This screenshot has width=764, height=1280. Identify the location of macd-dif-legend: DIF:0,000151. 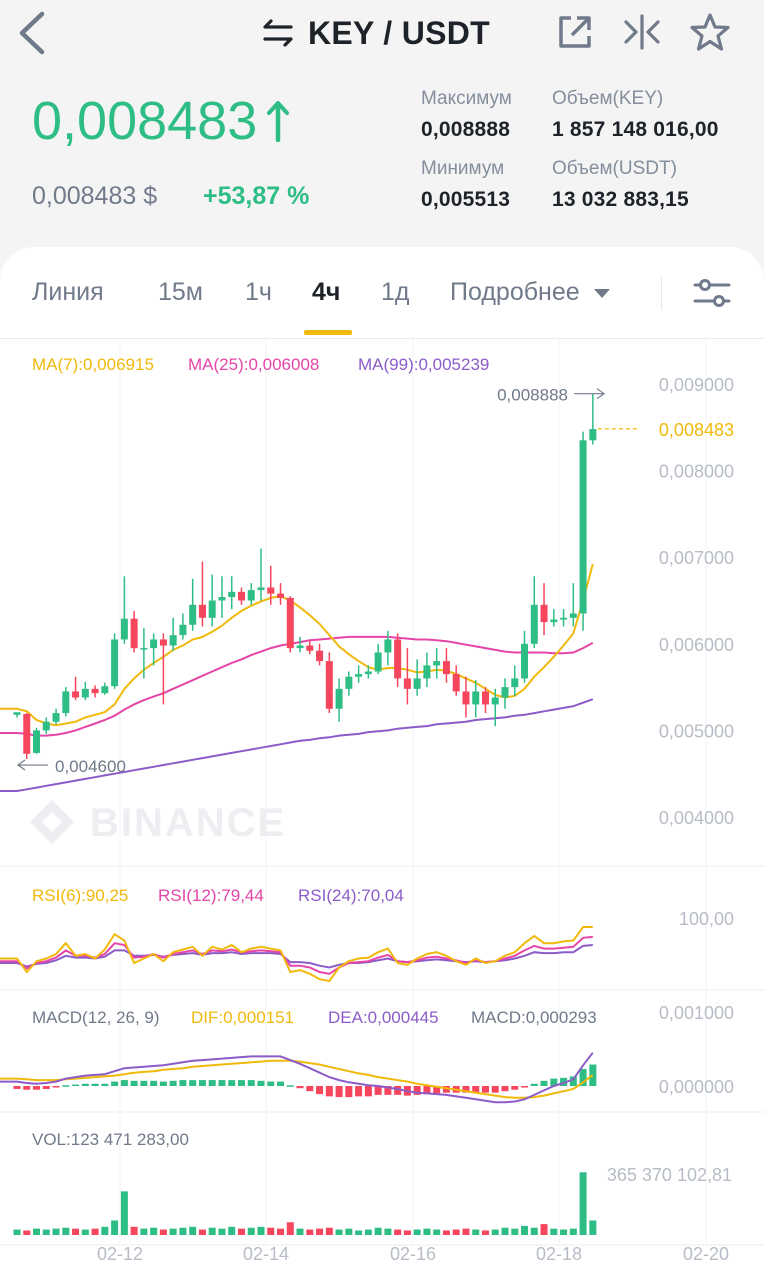
(242, 1017).